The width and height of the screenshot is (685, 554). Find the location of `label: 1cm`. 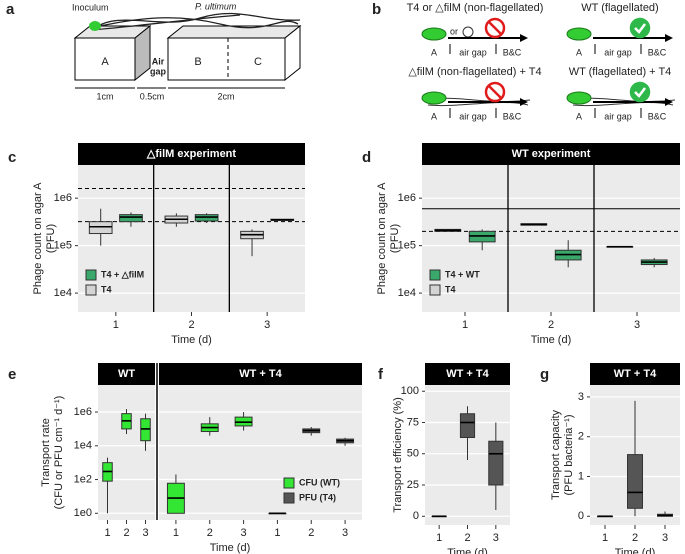

label: 1cm is located at coordinates (104, 96).